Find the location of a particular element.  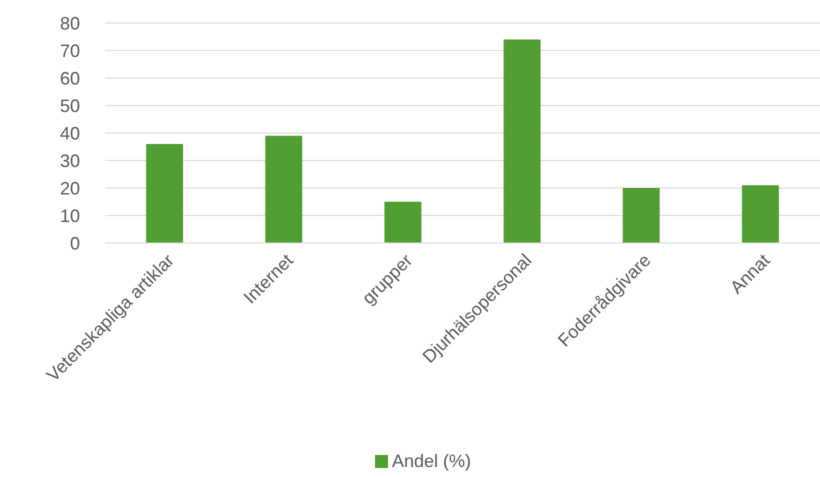

y-tick-label: 60 is located at coordinates (70, 78).